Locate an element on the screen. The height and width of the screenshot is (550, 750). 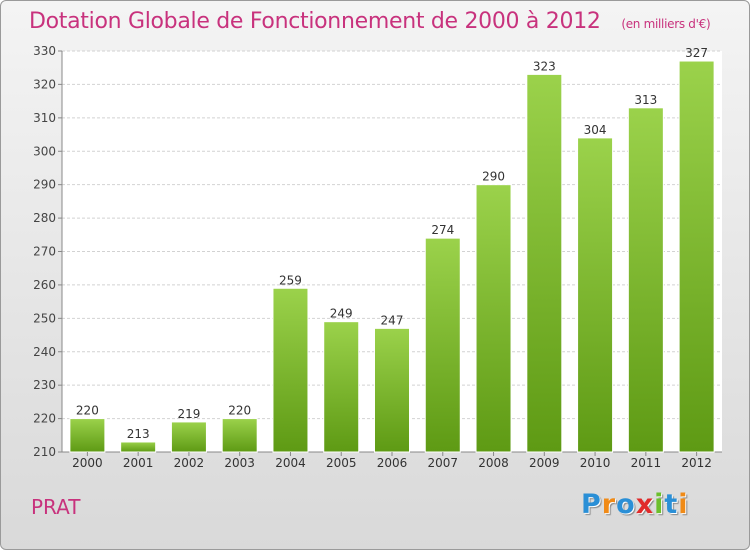
x-tick-label-2001: 2001 is located at coordinates (138, 463).